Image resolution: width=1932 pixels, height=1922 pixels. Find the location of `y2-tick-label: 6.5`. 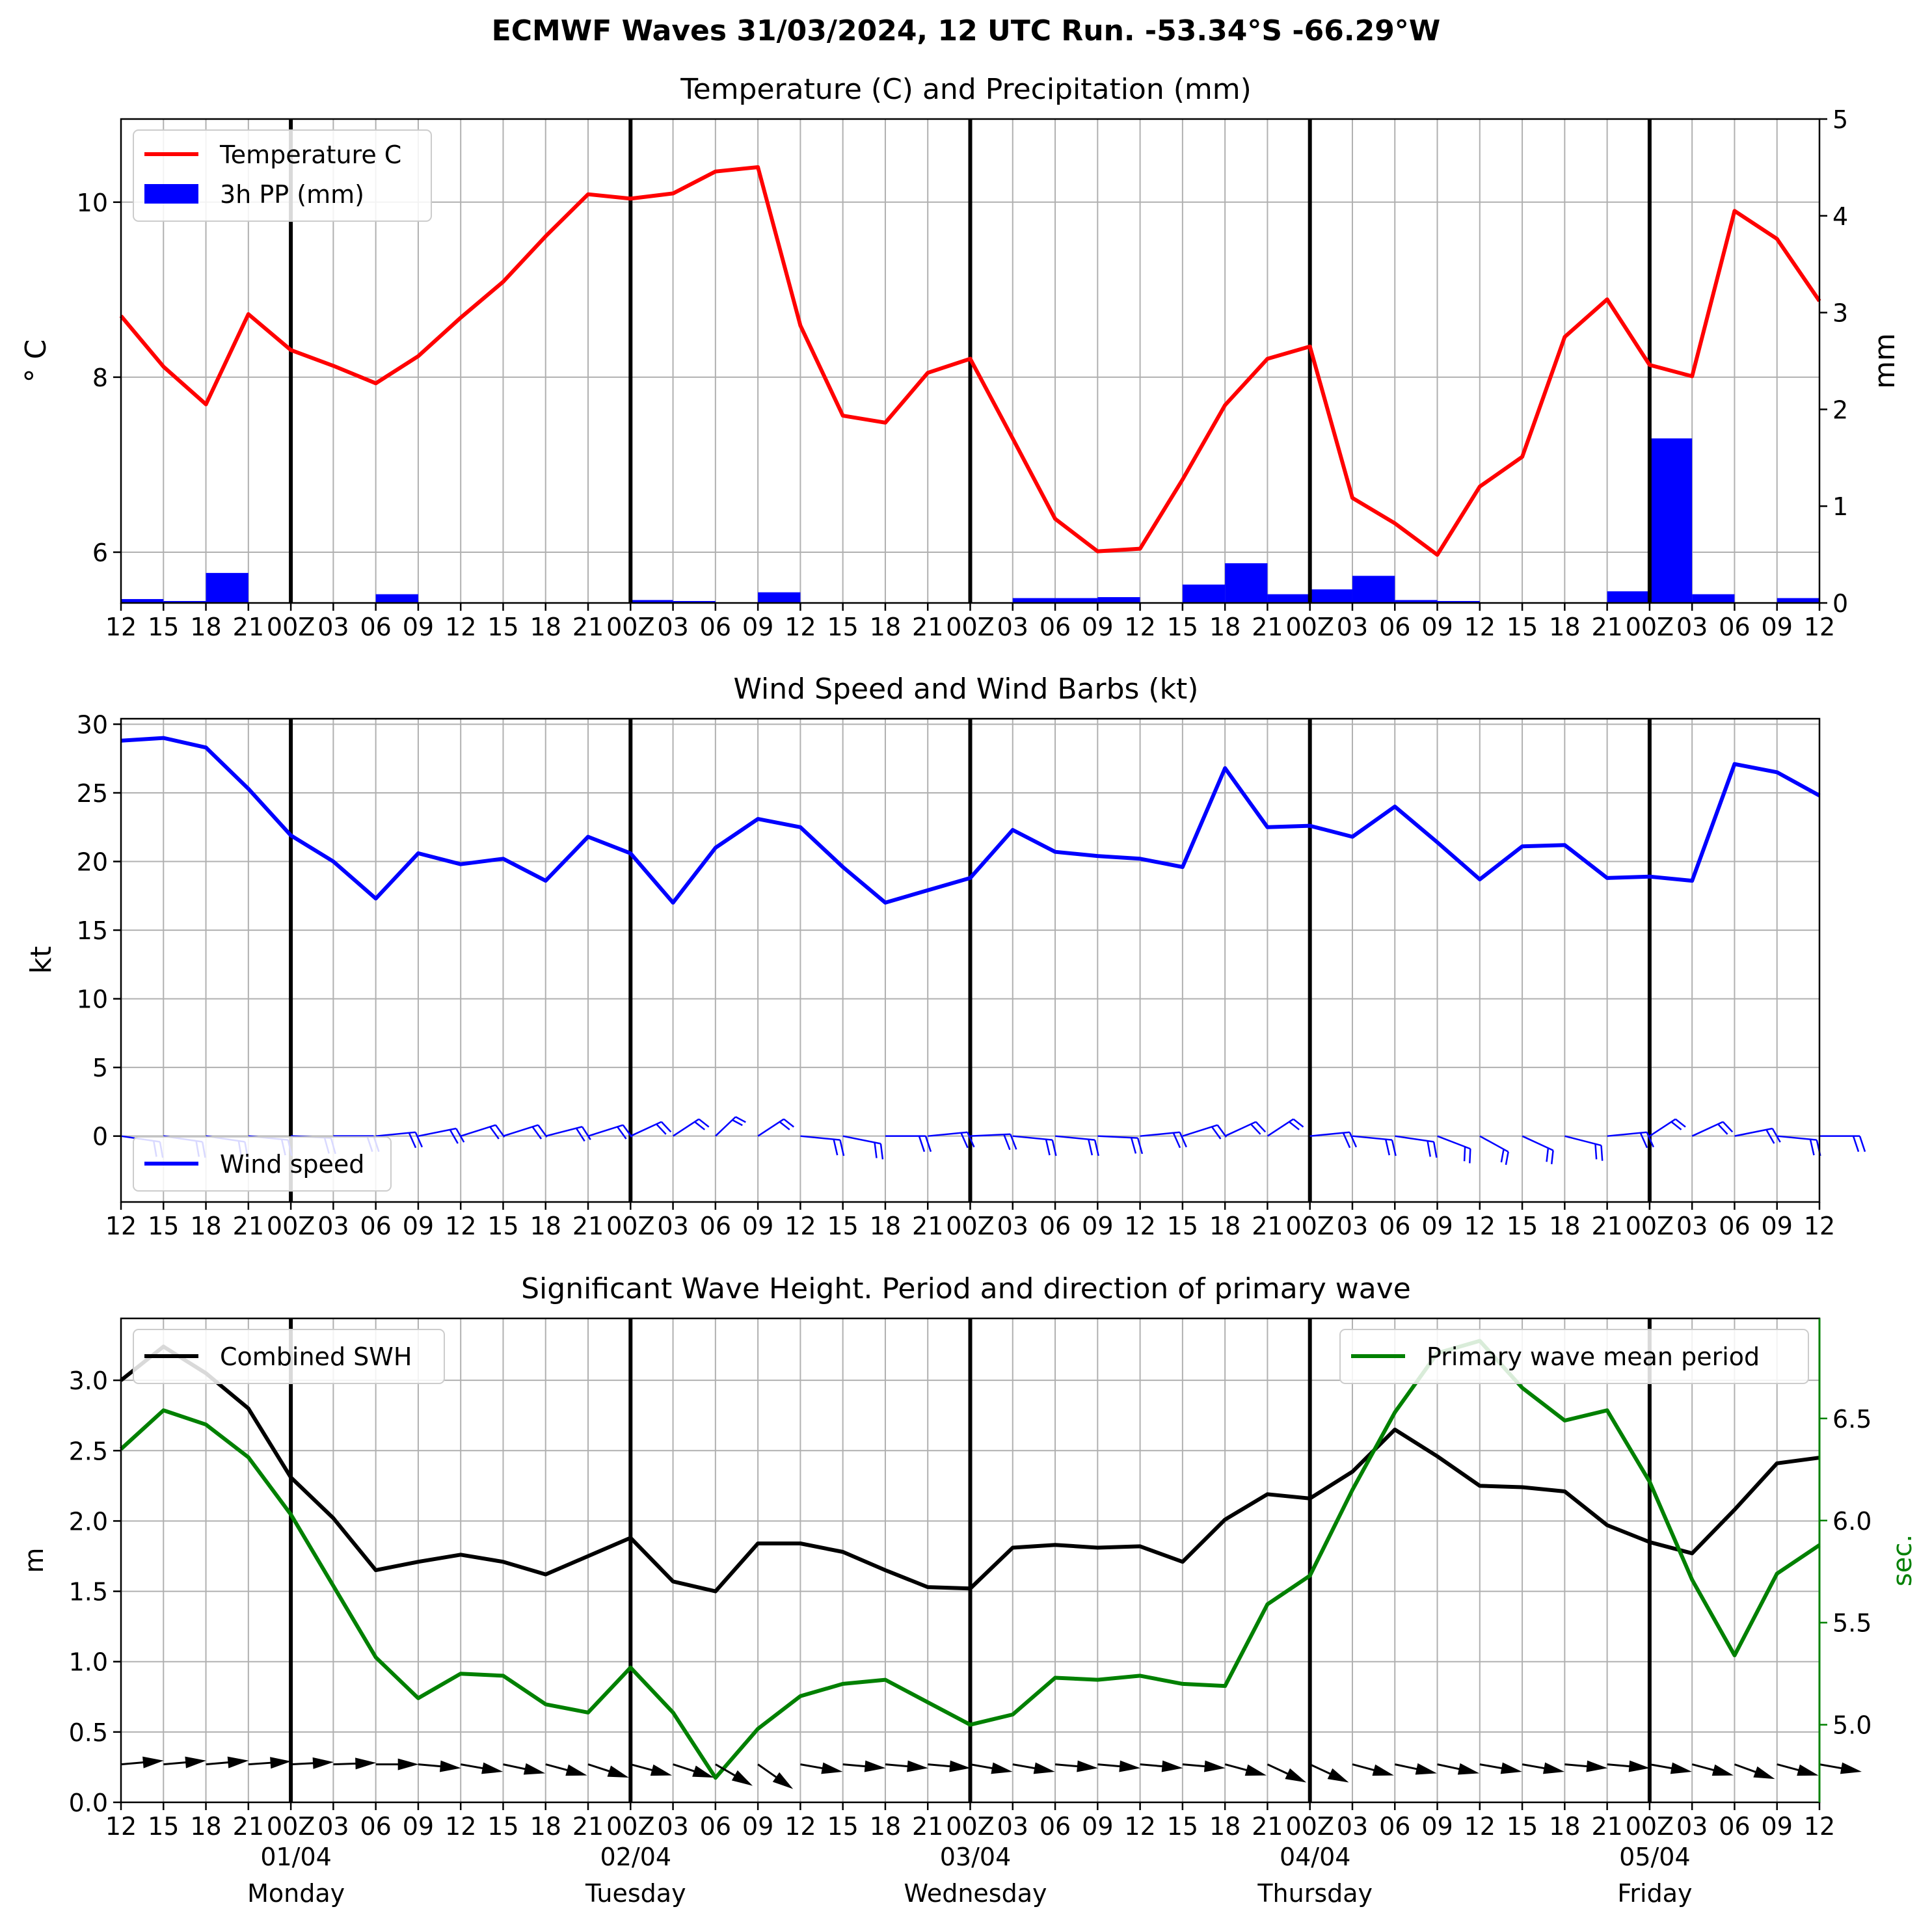

y2-tick-label: 6.5 is located at coordinates (1852, 1419).